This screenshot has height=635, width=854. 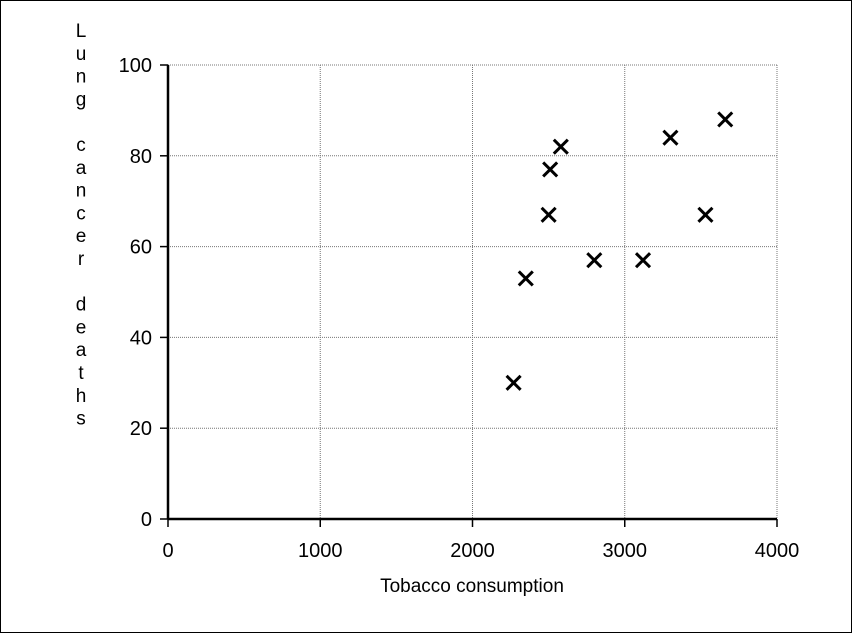 I want to click on y-axis-label-letter: d, so click(x=81, y=305).